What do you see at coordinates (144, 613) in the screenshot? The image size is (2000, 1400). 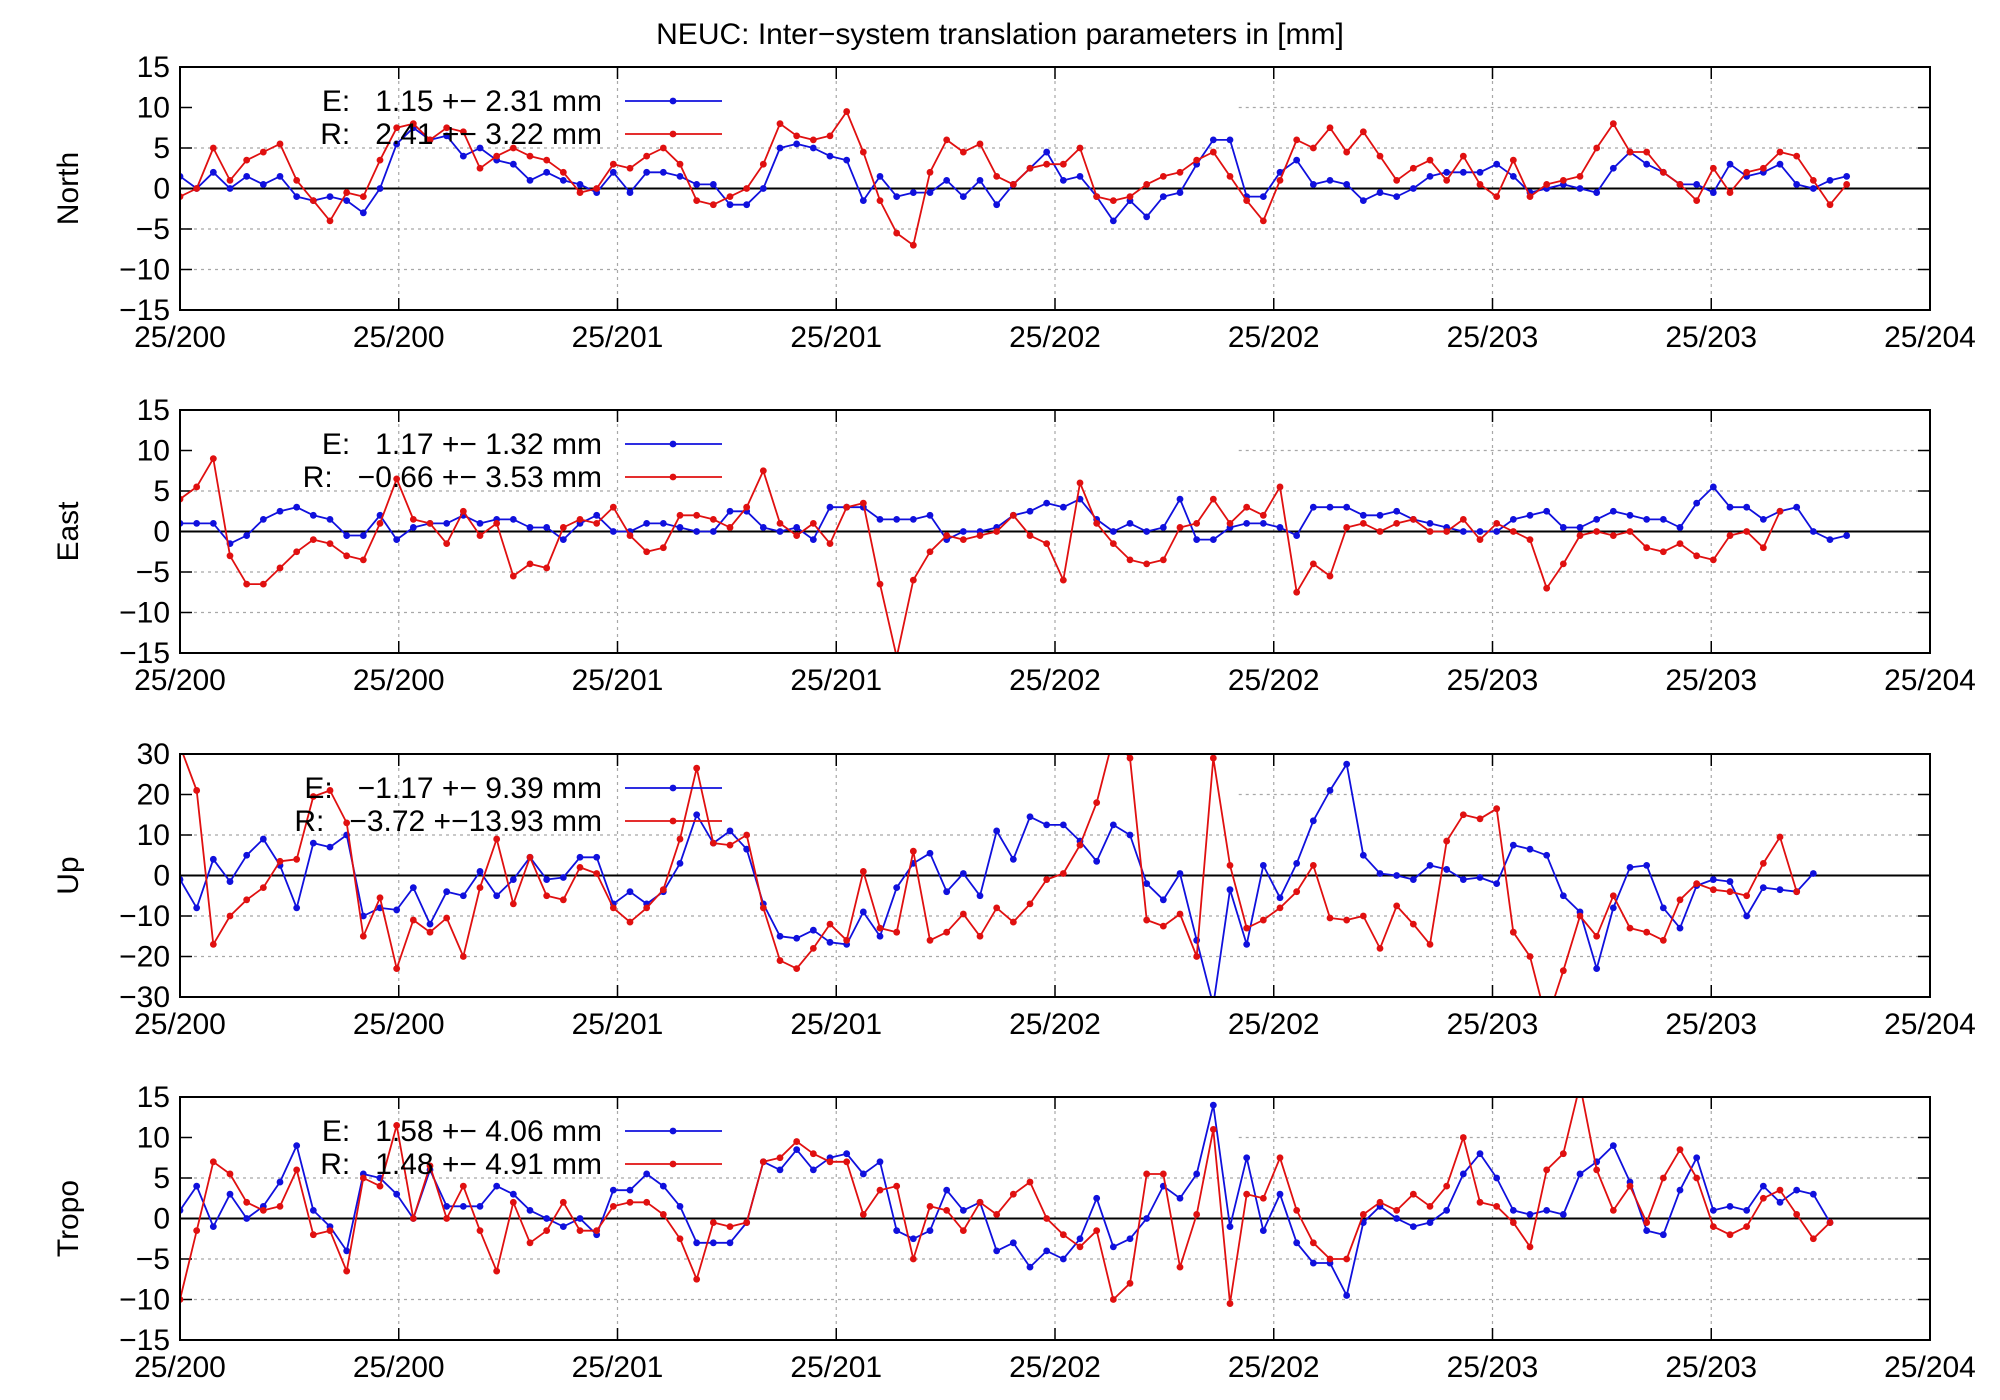 I see `y-tick-label: −10` at bounding box center [144, 613].